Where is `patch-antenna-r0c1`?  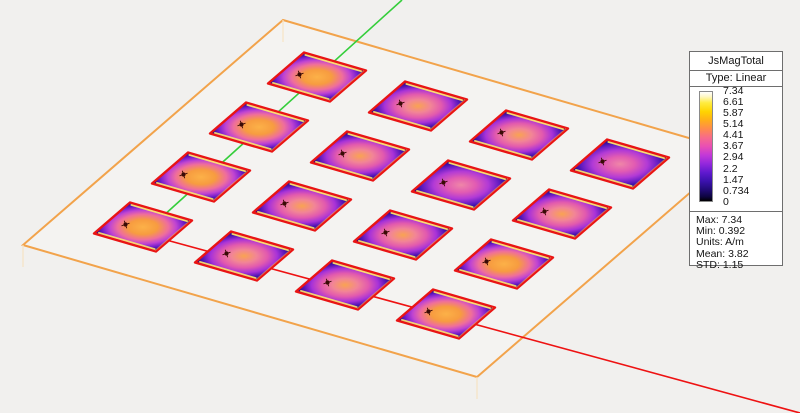 patch-antenna-r0c1 is located at coordinates (418, 106).